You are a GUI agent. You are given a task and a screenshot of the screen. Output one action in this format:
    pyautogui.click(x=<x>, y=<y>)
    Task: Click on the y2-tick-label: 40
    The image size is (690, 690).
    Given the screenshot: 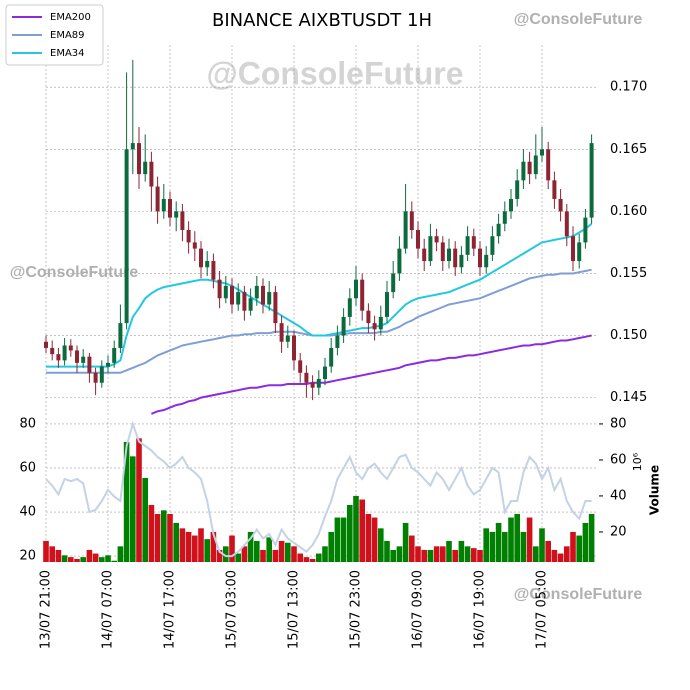 What is the action you would take?
    pyautogui.click(x=618, y=495)
    